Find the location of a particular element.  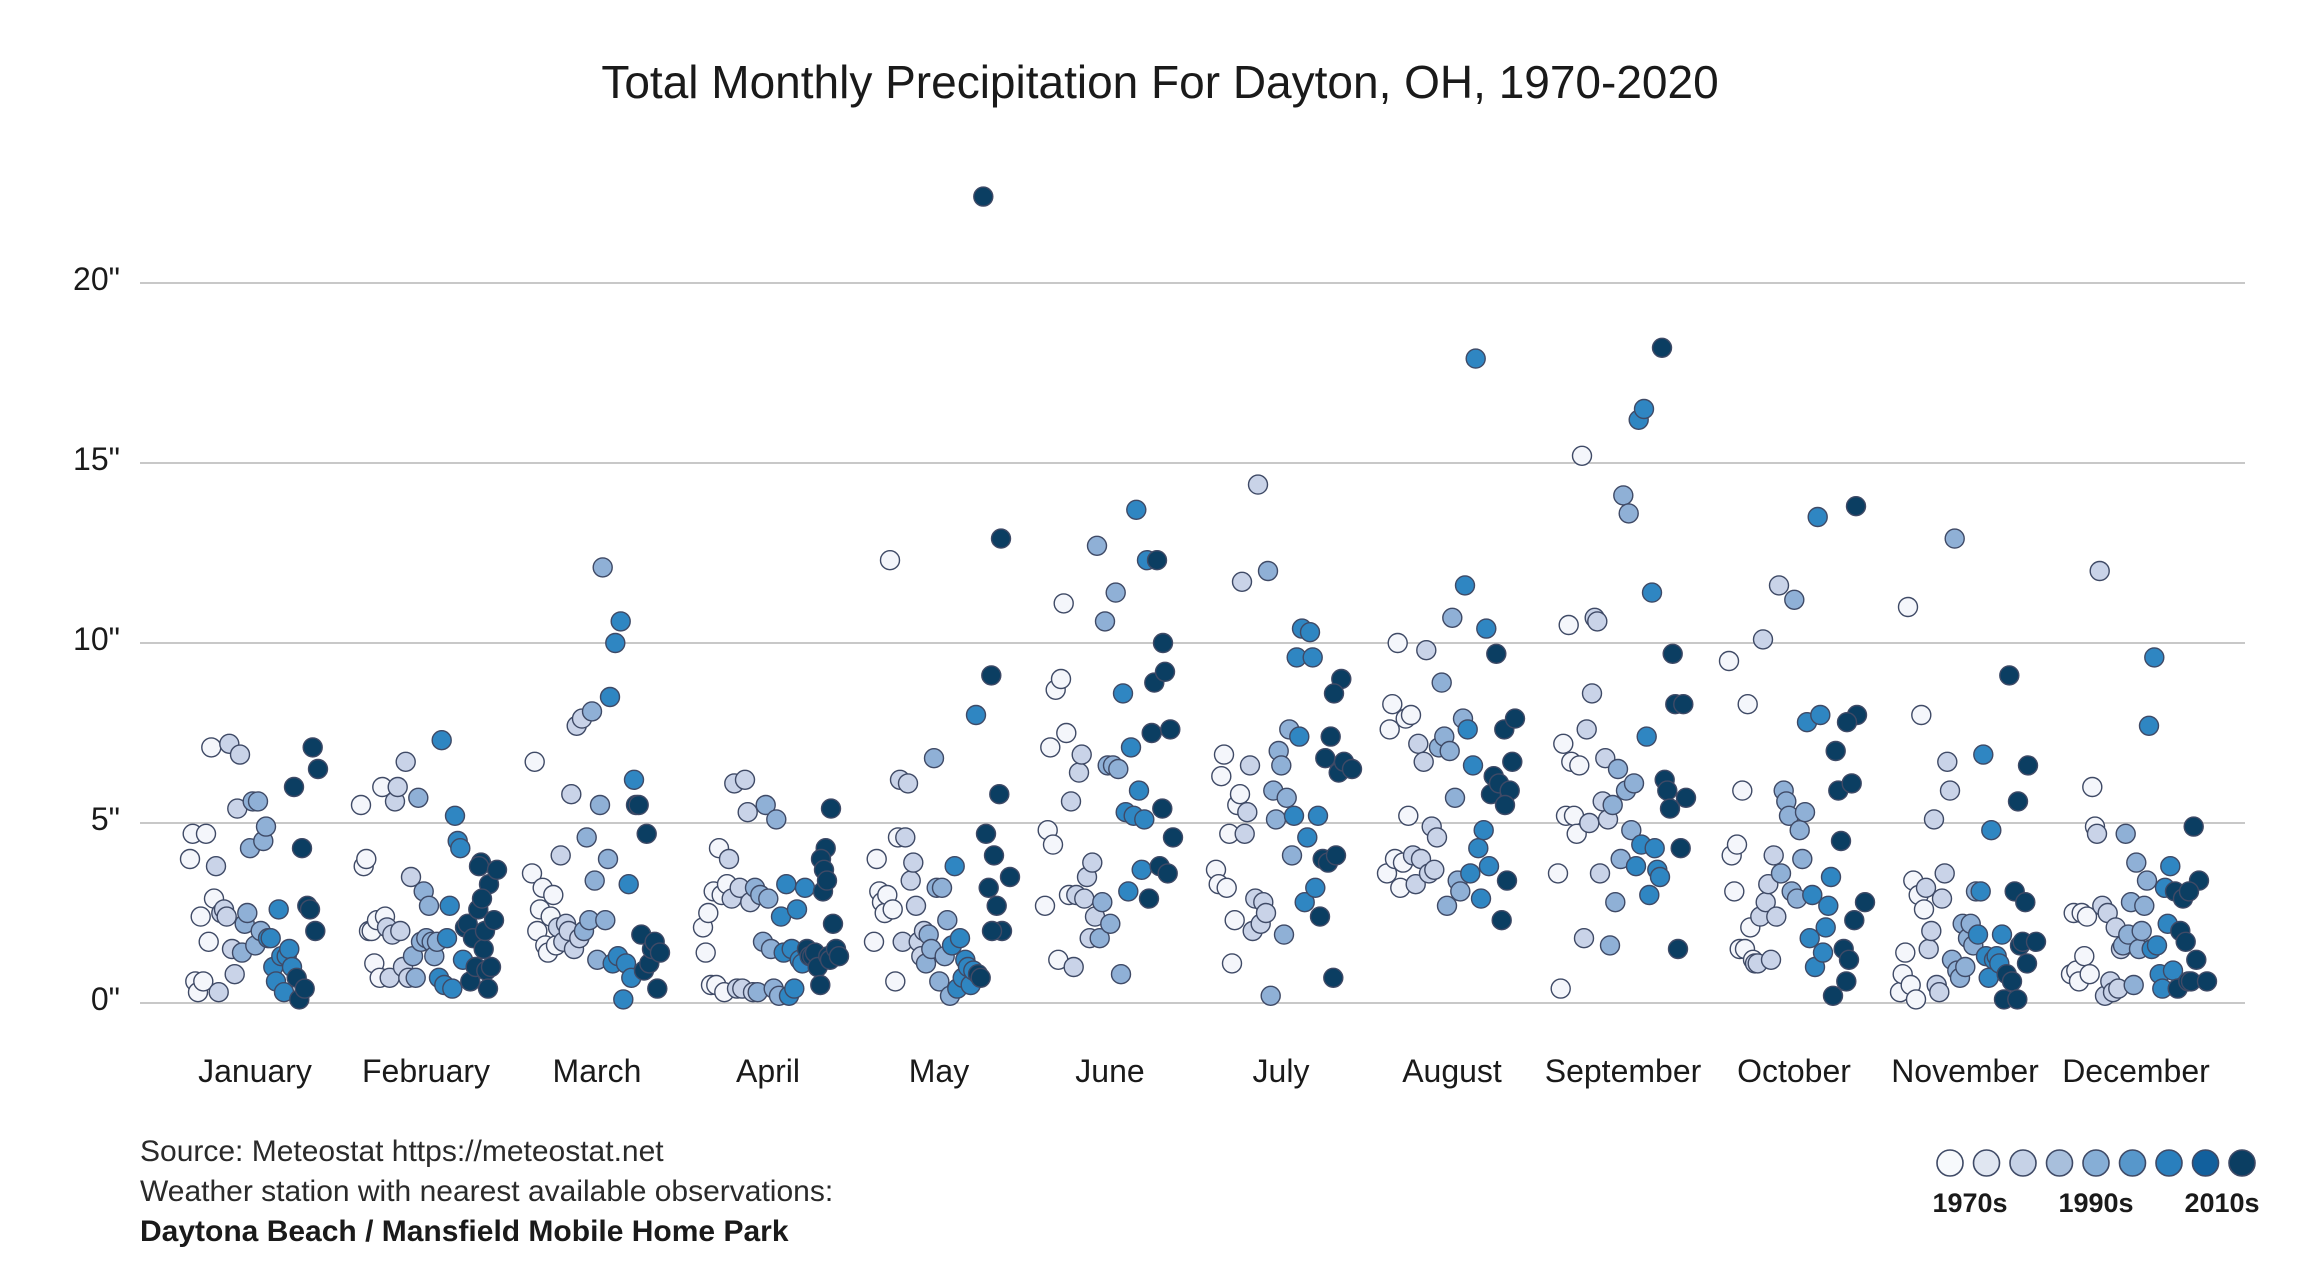

y-tick-label: 0" is located at coordinates (105, 999).